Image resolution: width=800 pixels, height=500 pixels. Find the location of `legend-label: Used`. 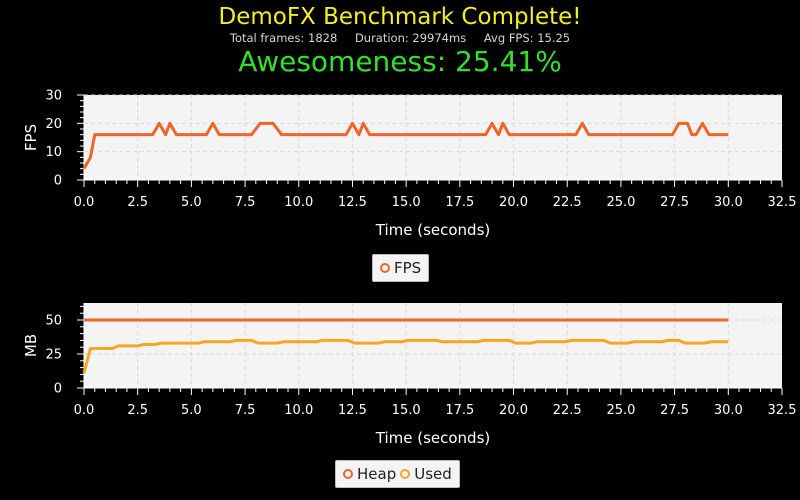

legend-label: Used is located at coordinates (433, 474).